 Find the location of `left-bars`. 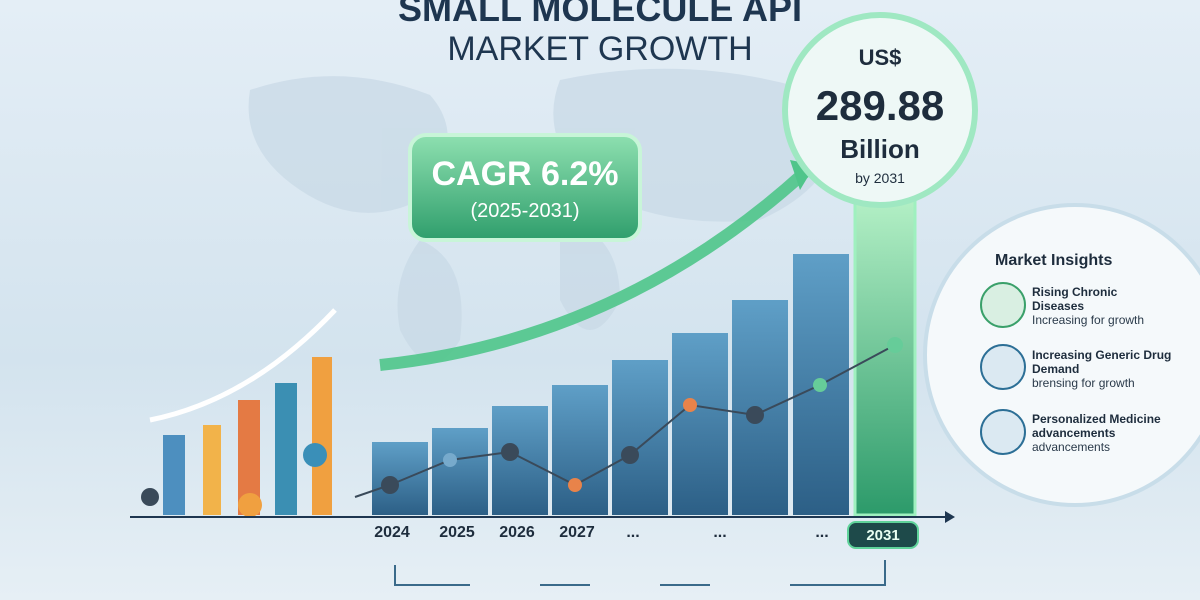

left-bars is located at coordinates (247, 436).